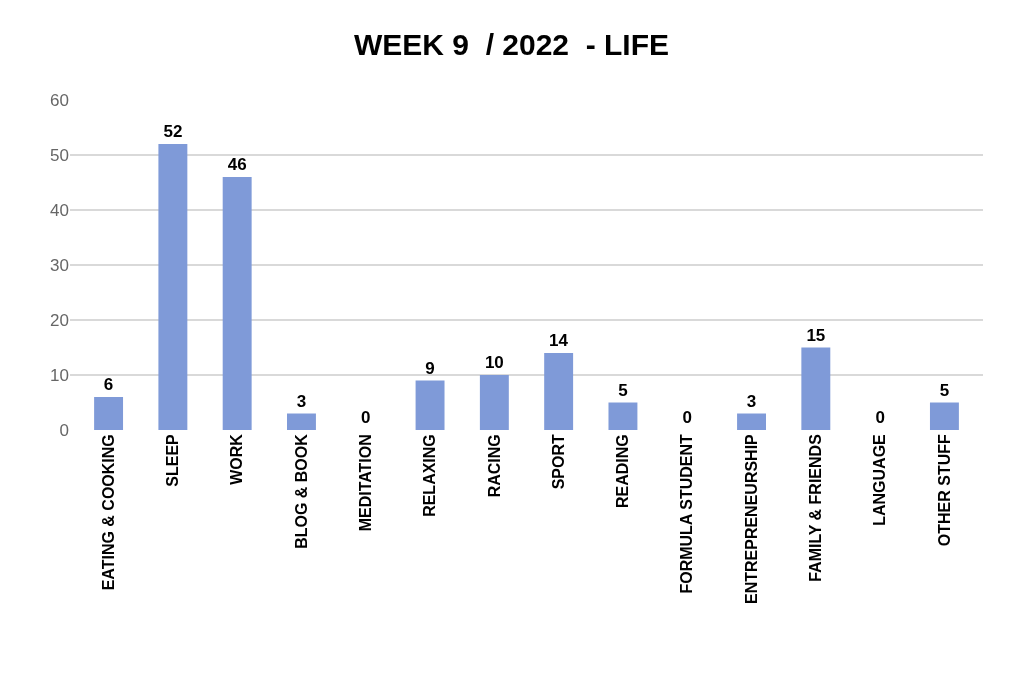 The image size is (1023, 680). I want to click on x-tick-label: MEDITATION, so click(365, 483).